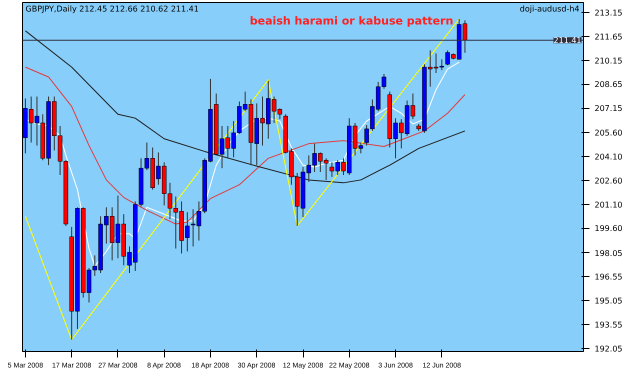  Describe the element at coordinates (608, 109) in the screenshot. I see `y-tick-label: 207.15` at that location.